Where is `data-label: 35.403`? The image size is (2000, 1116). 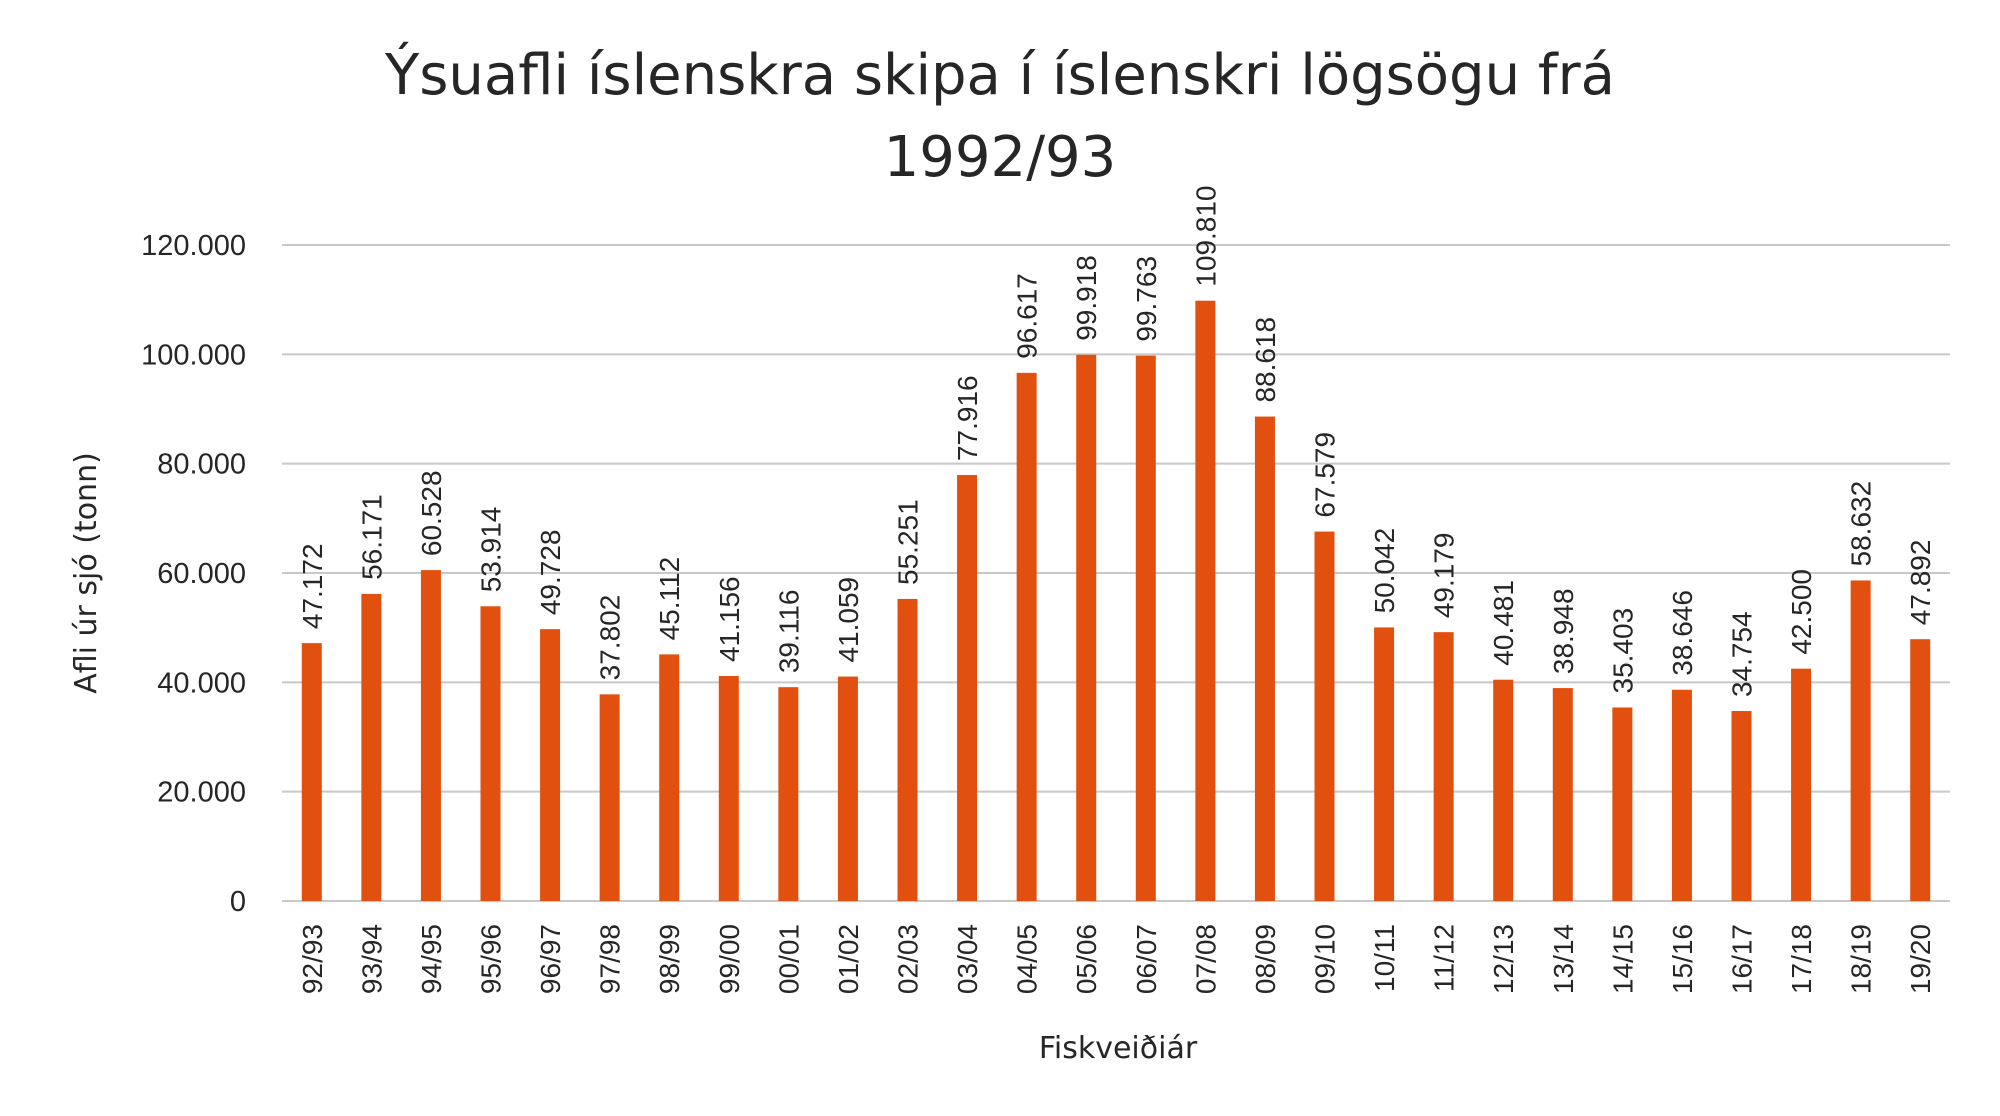 data-label: 35.403 is located at coordinates (1622, 651).